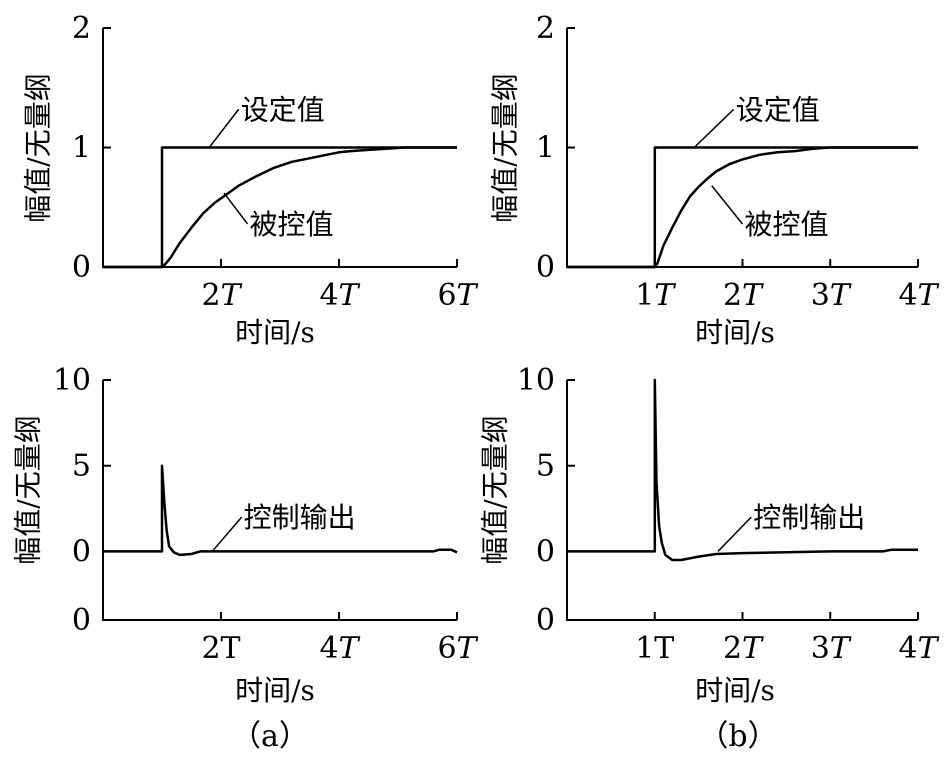 The width and height of the screenshot is (950, 764). What do you see at coordinates (737, 736) in the screenshot?
I see `panel-b-caption: （b）` at bounding box center [737, 736].